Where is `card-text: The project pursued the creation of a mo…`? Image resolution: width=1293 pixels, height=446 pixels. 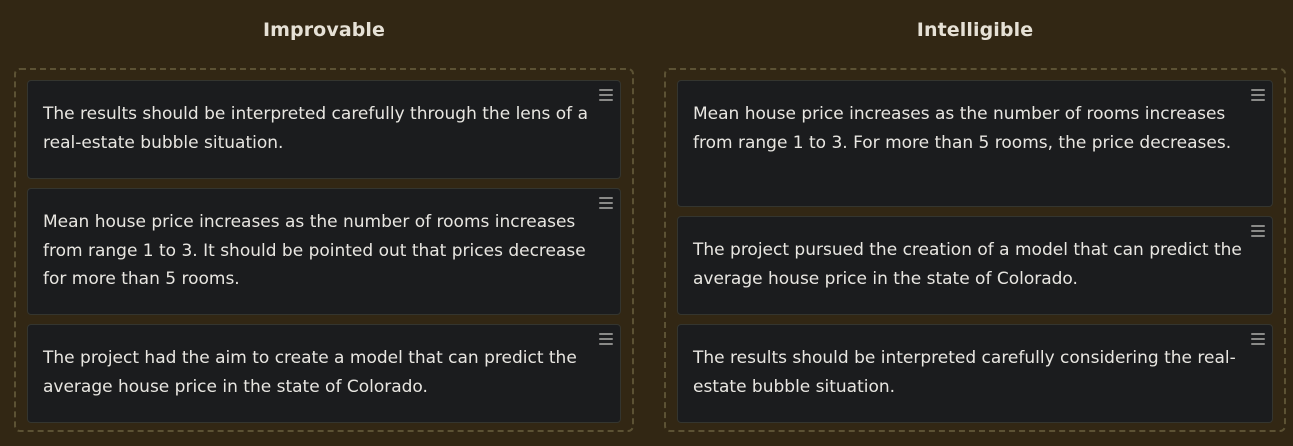
card-text: The project pursued the creation of a mo… is located at coordinates (967, 264).